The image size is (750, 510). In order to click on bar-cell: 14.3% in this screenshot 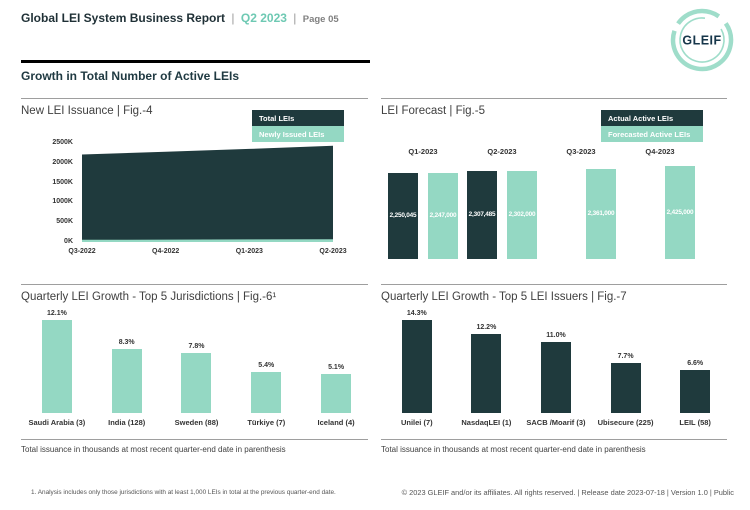, I will do `click(417, 361)`.